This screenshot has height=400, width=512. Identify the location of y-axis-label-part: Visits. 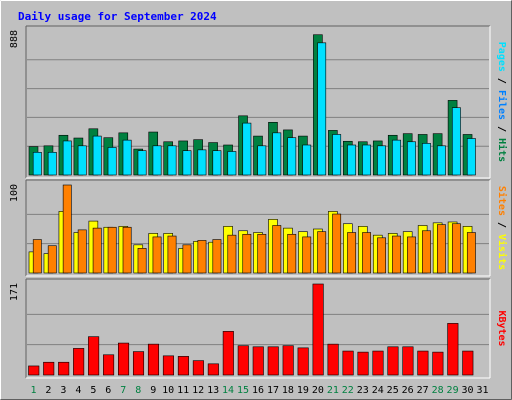
(502, 252).